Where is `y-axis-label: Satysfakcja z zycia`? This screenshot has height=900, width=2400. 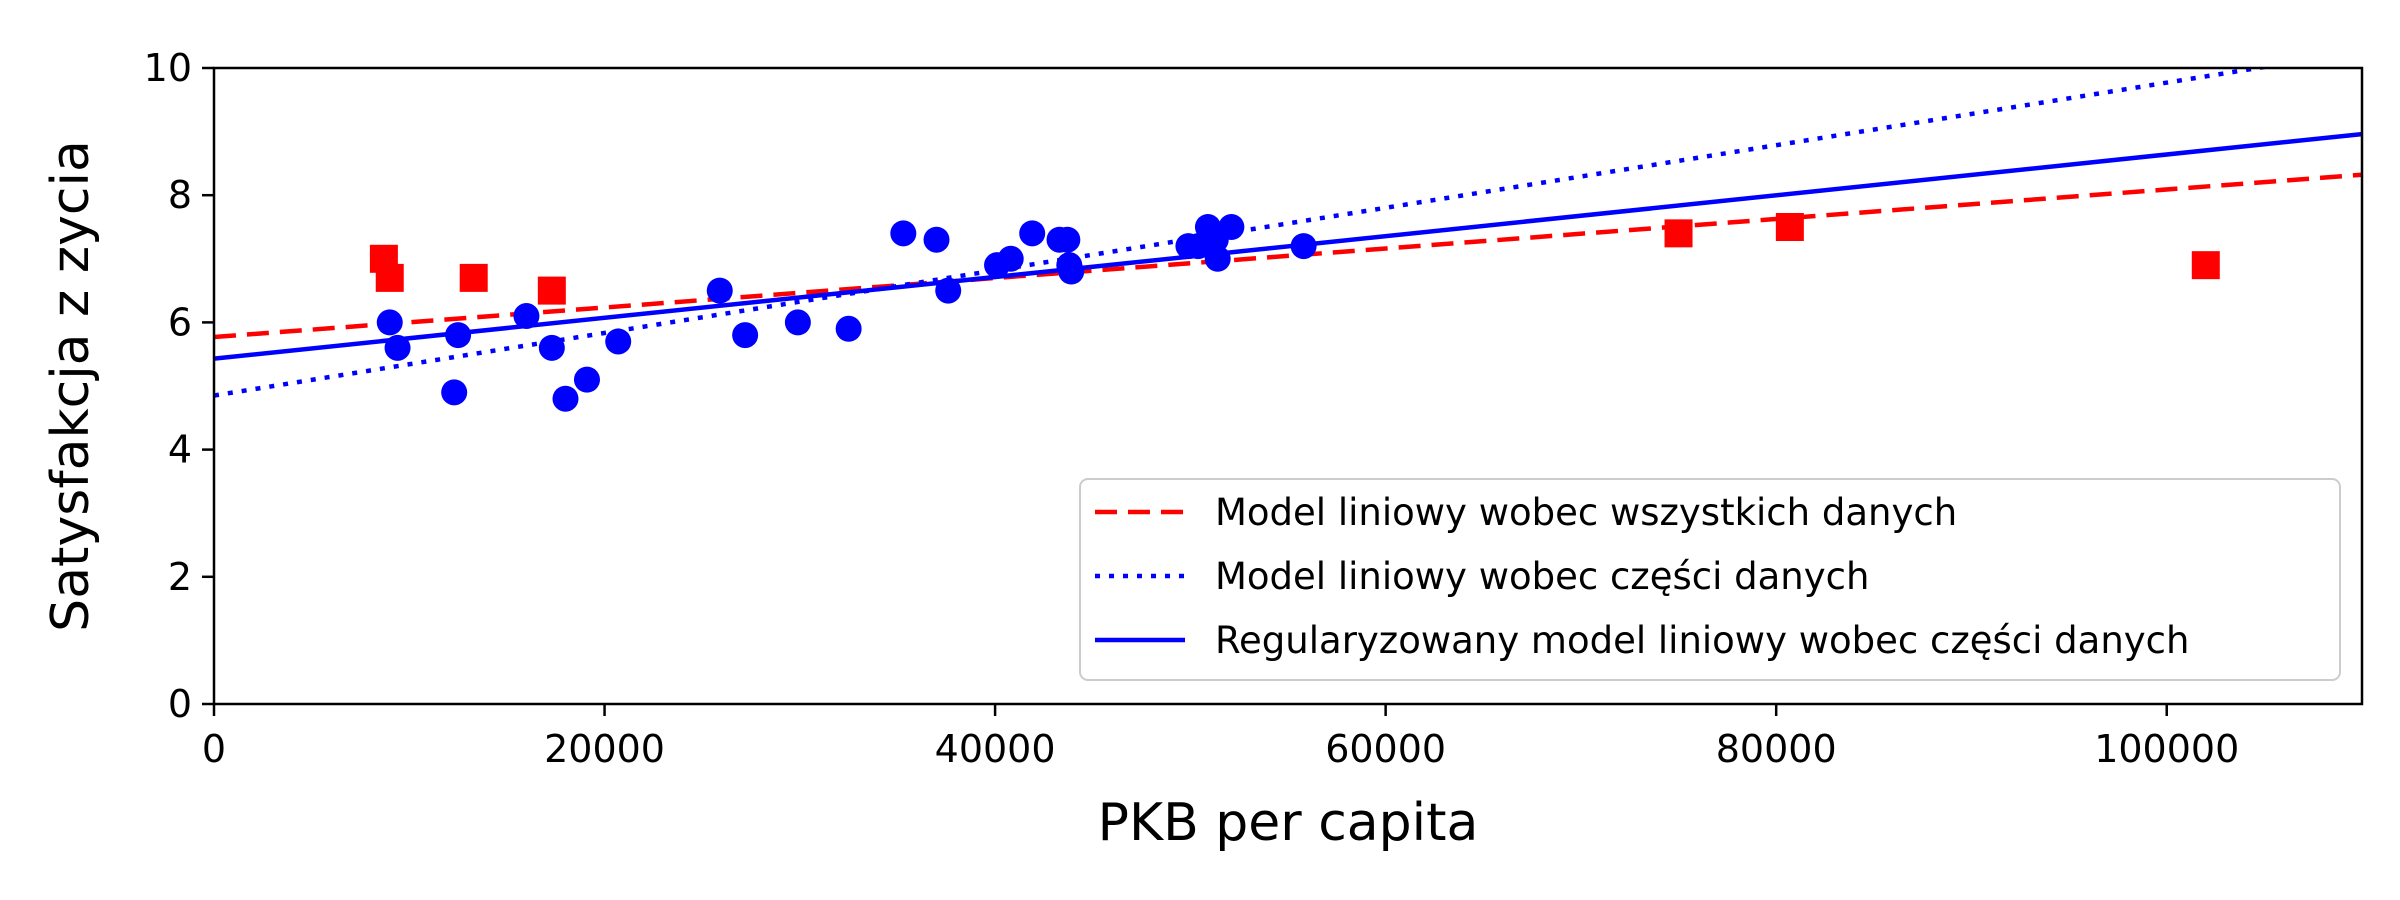 y-axis-label: Satysfakcja z zycia is located at coordinates (71, 386).